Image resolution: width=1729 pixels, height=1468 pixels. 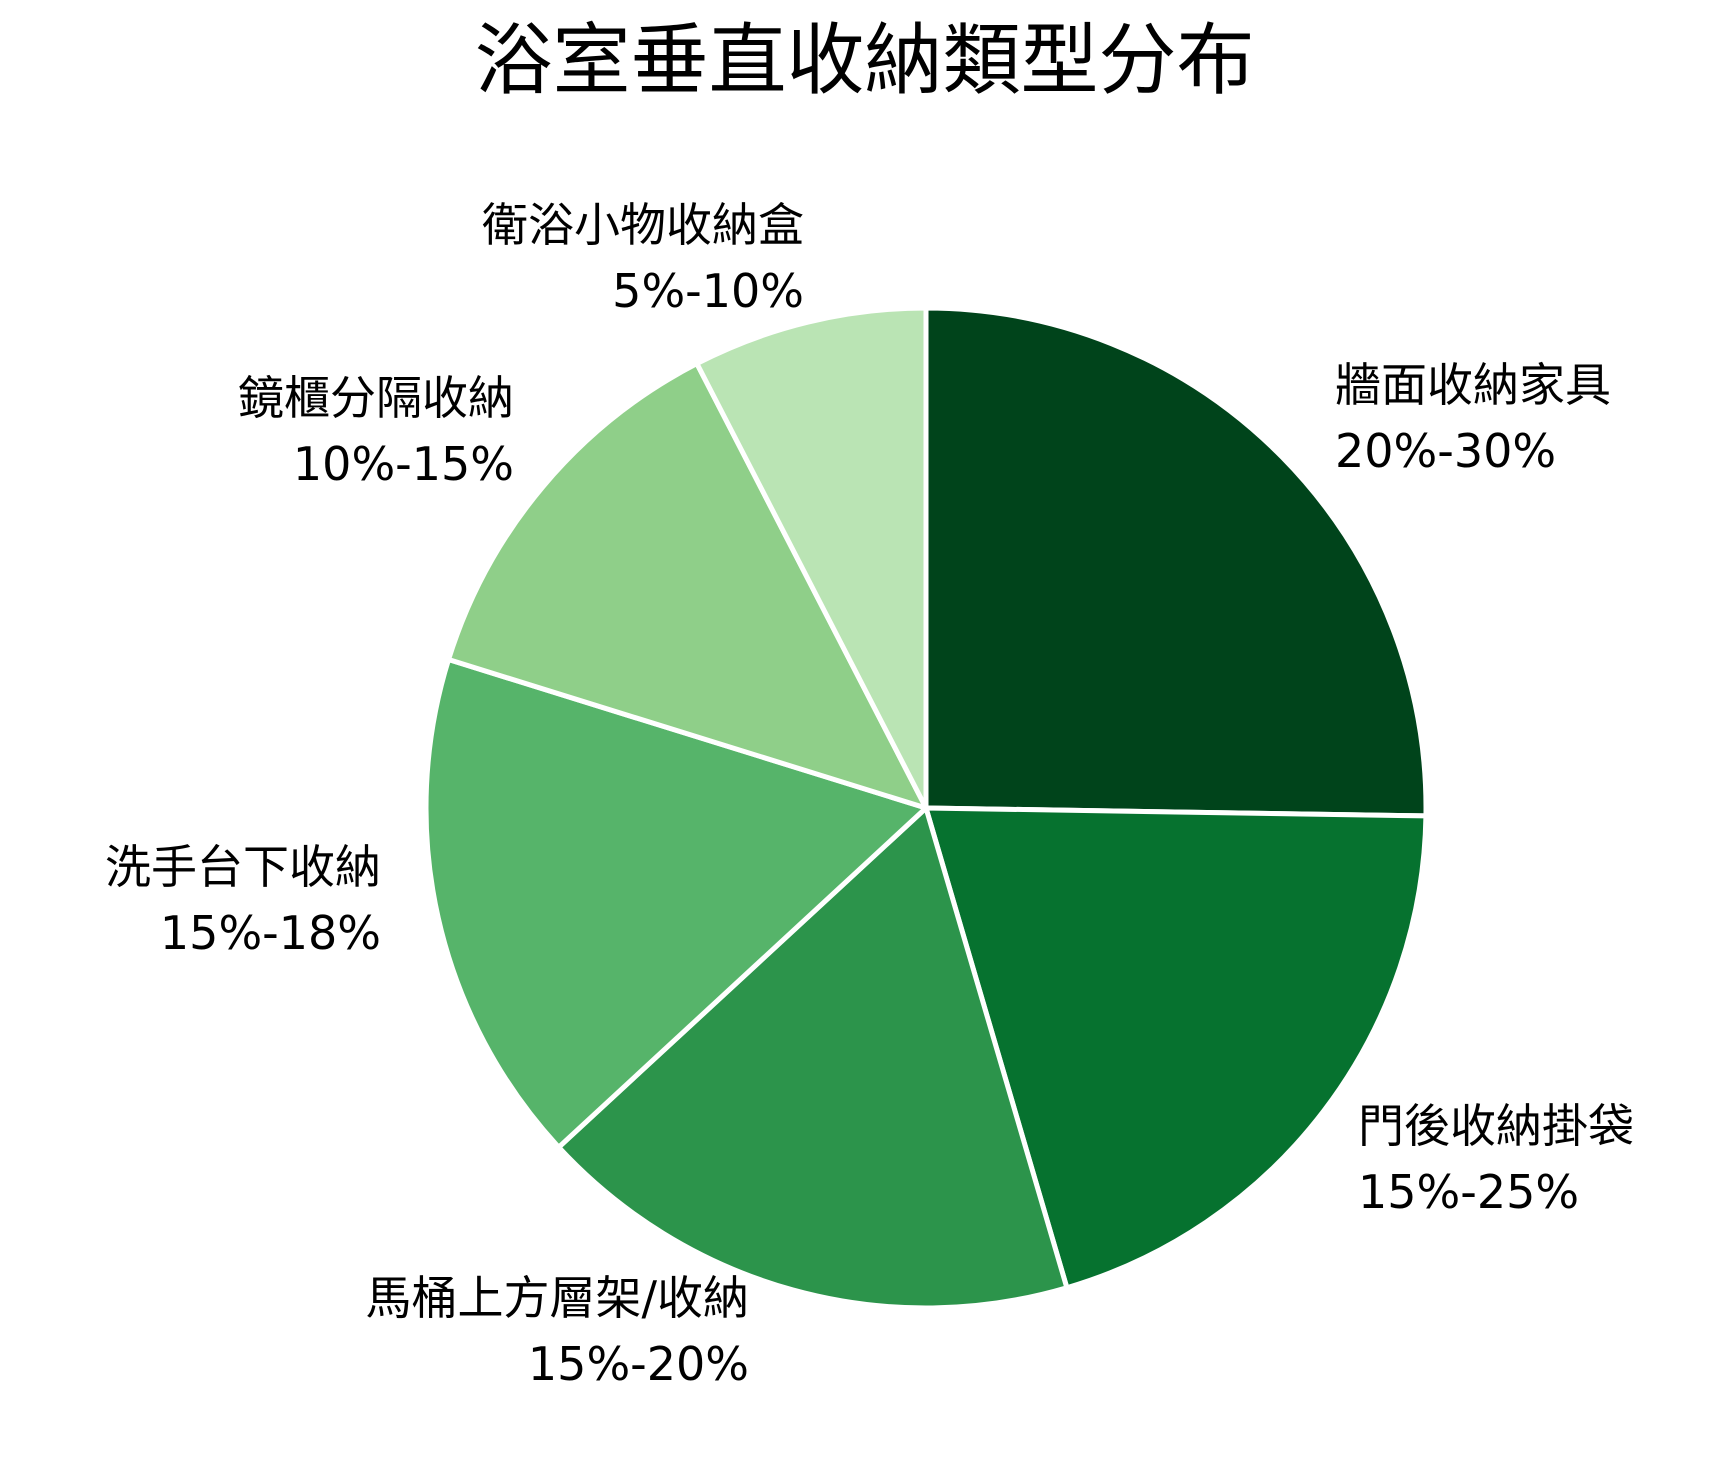 I want to click on slice-label-wall-furniture: 牆面收納家具 20%-30%, so click(x=1473, y=418).